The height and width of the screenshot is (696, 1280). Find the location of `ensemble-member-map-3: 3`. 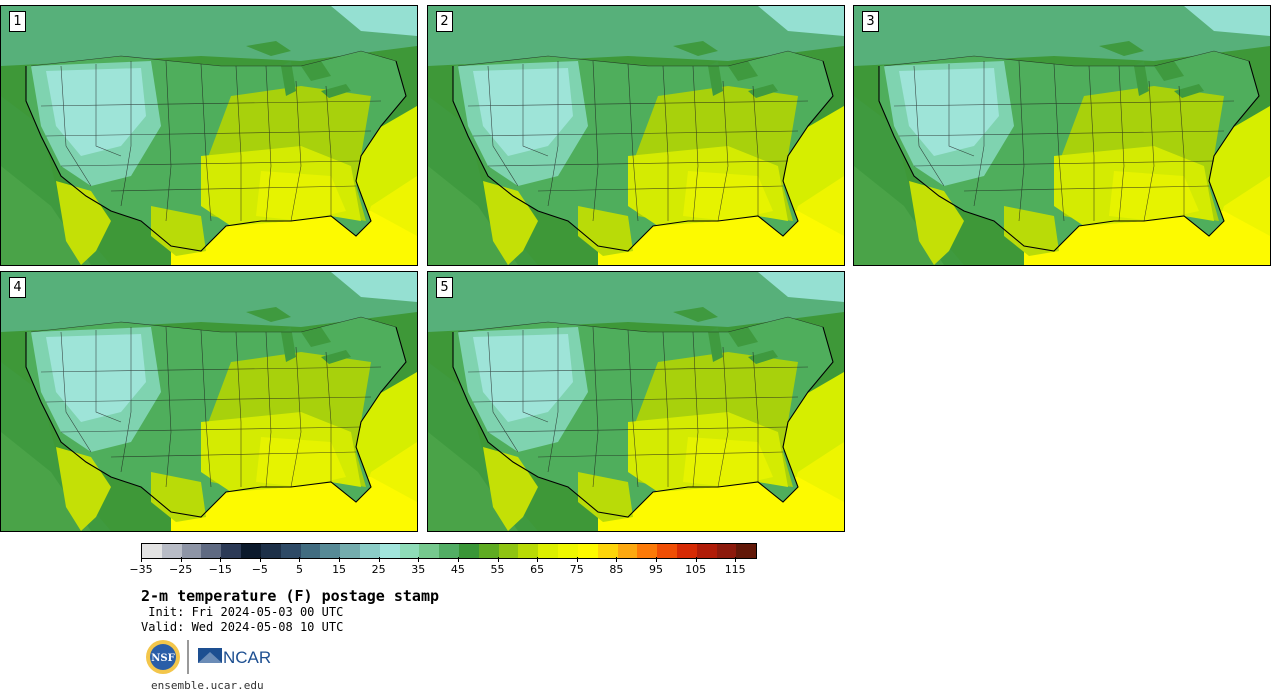

ensemble-member-map-3: 3 is located at coordinates (1062, 135).